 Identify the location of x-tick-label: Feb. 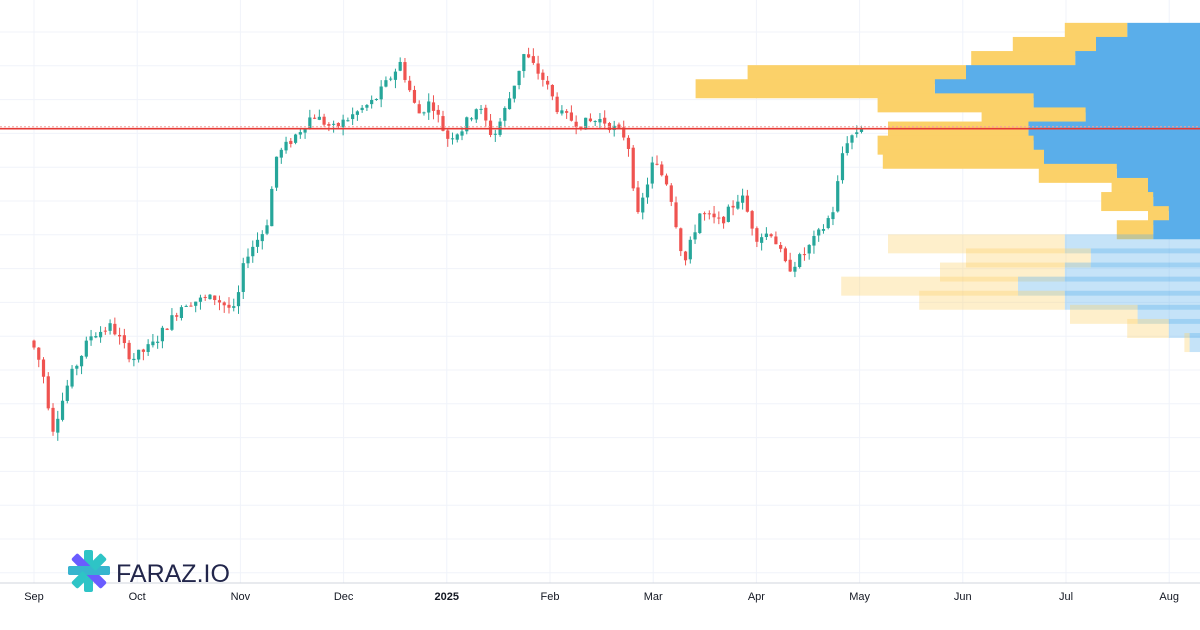
(550, 597).